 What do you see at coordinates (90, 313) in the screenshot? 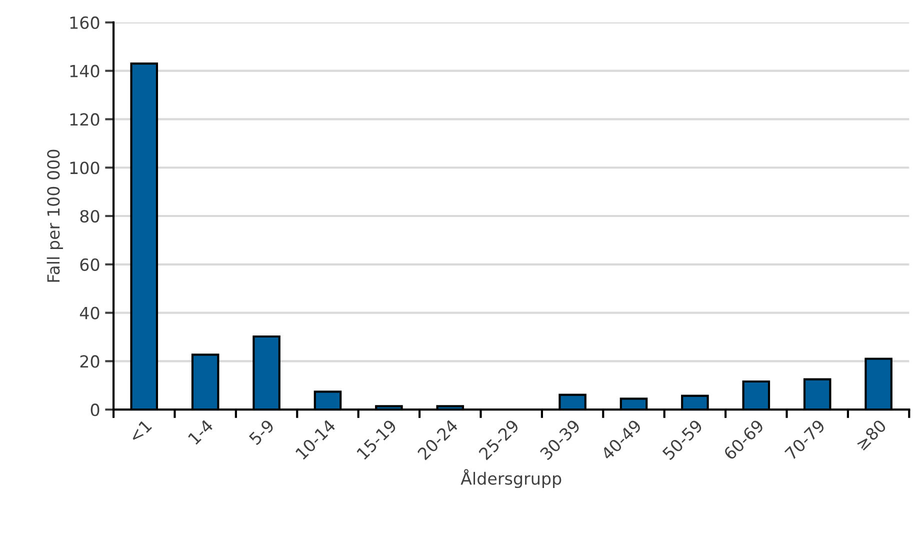
I see `y-tick-label: 40` at bounding box center [90, 313].